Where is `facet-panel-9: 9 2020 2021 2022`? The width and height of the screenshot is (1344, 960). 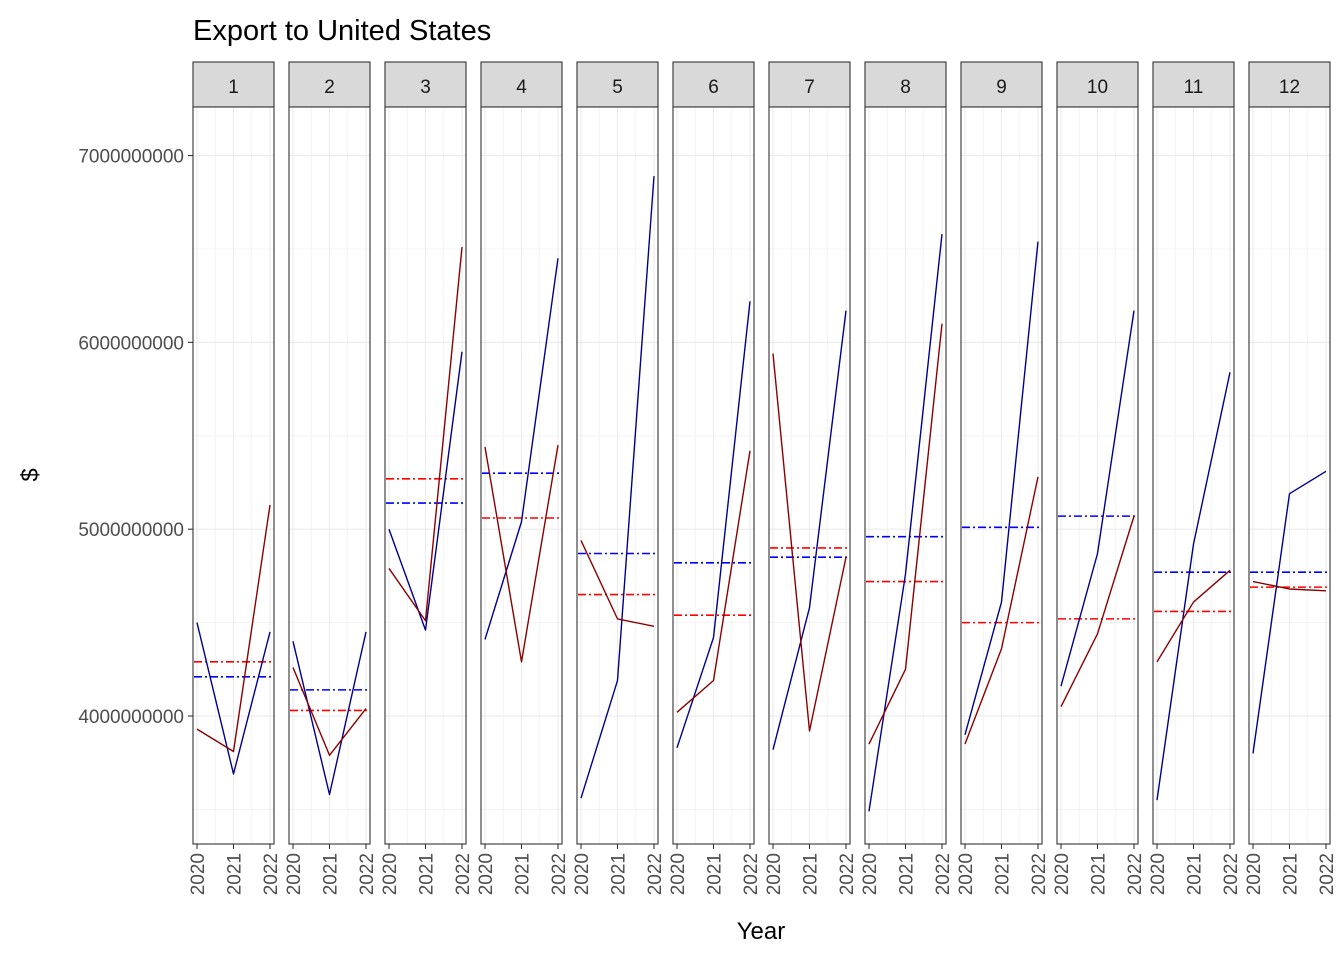 facet-panel-9: 9 2020 2021 2022 is located at coordinates (1003, 478).